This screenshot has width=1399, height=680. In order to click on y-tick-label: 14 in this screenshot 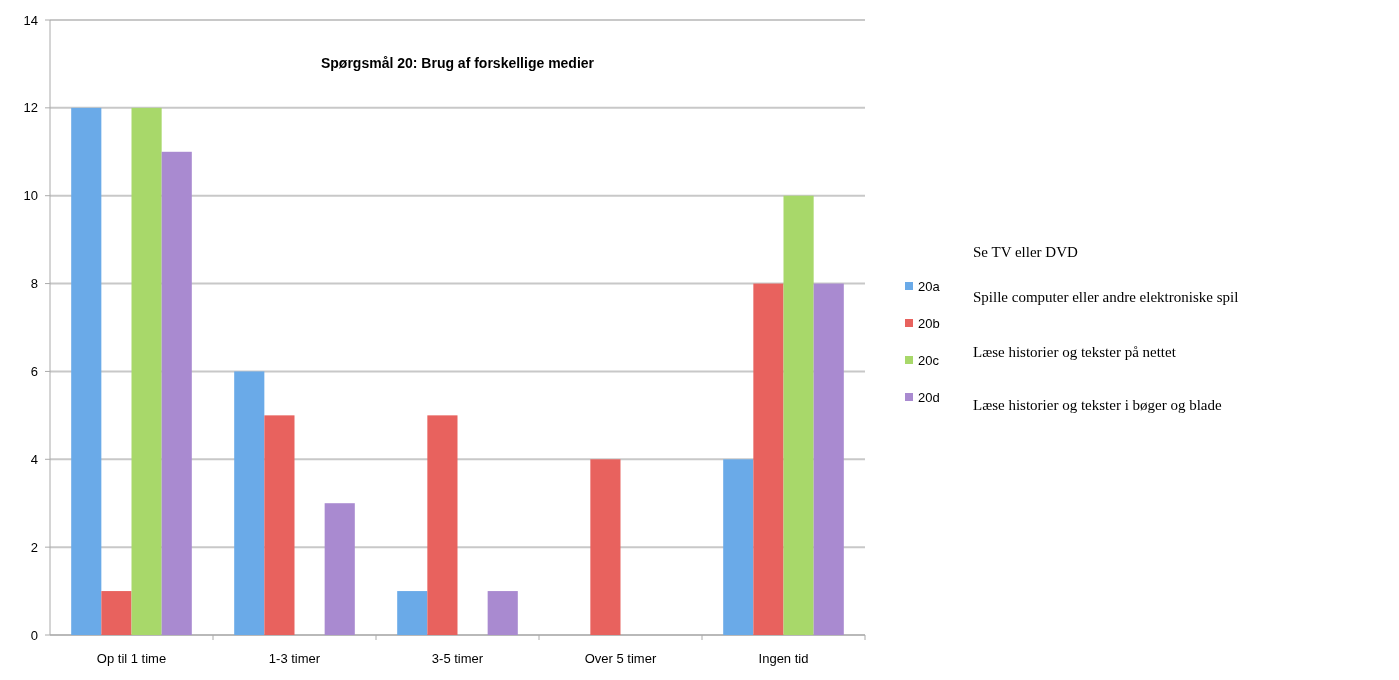, I will do `click(30, 20)`.